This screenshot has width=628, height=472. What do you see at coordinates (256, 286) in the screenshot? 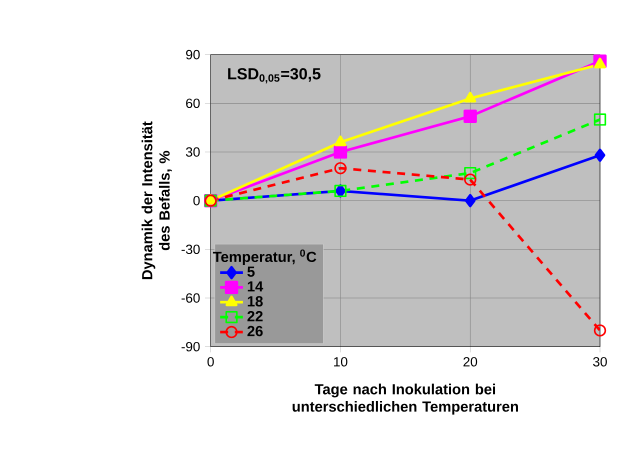
I see `legend-label: 14` at bounding box center [256, 286].